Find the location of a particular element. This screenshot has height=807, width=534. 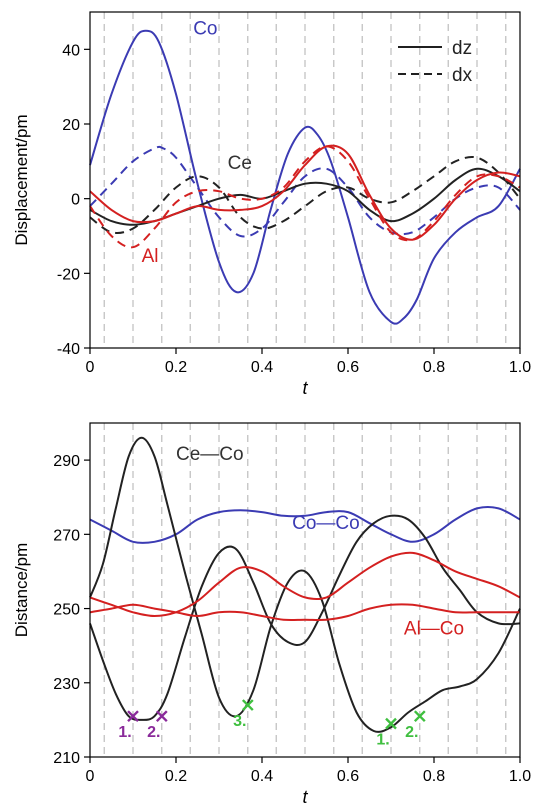

series-annotation: Co—Co is located at coordinates (326, 523).